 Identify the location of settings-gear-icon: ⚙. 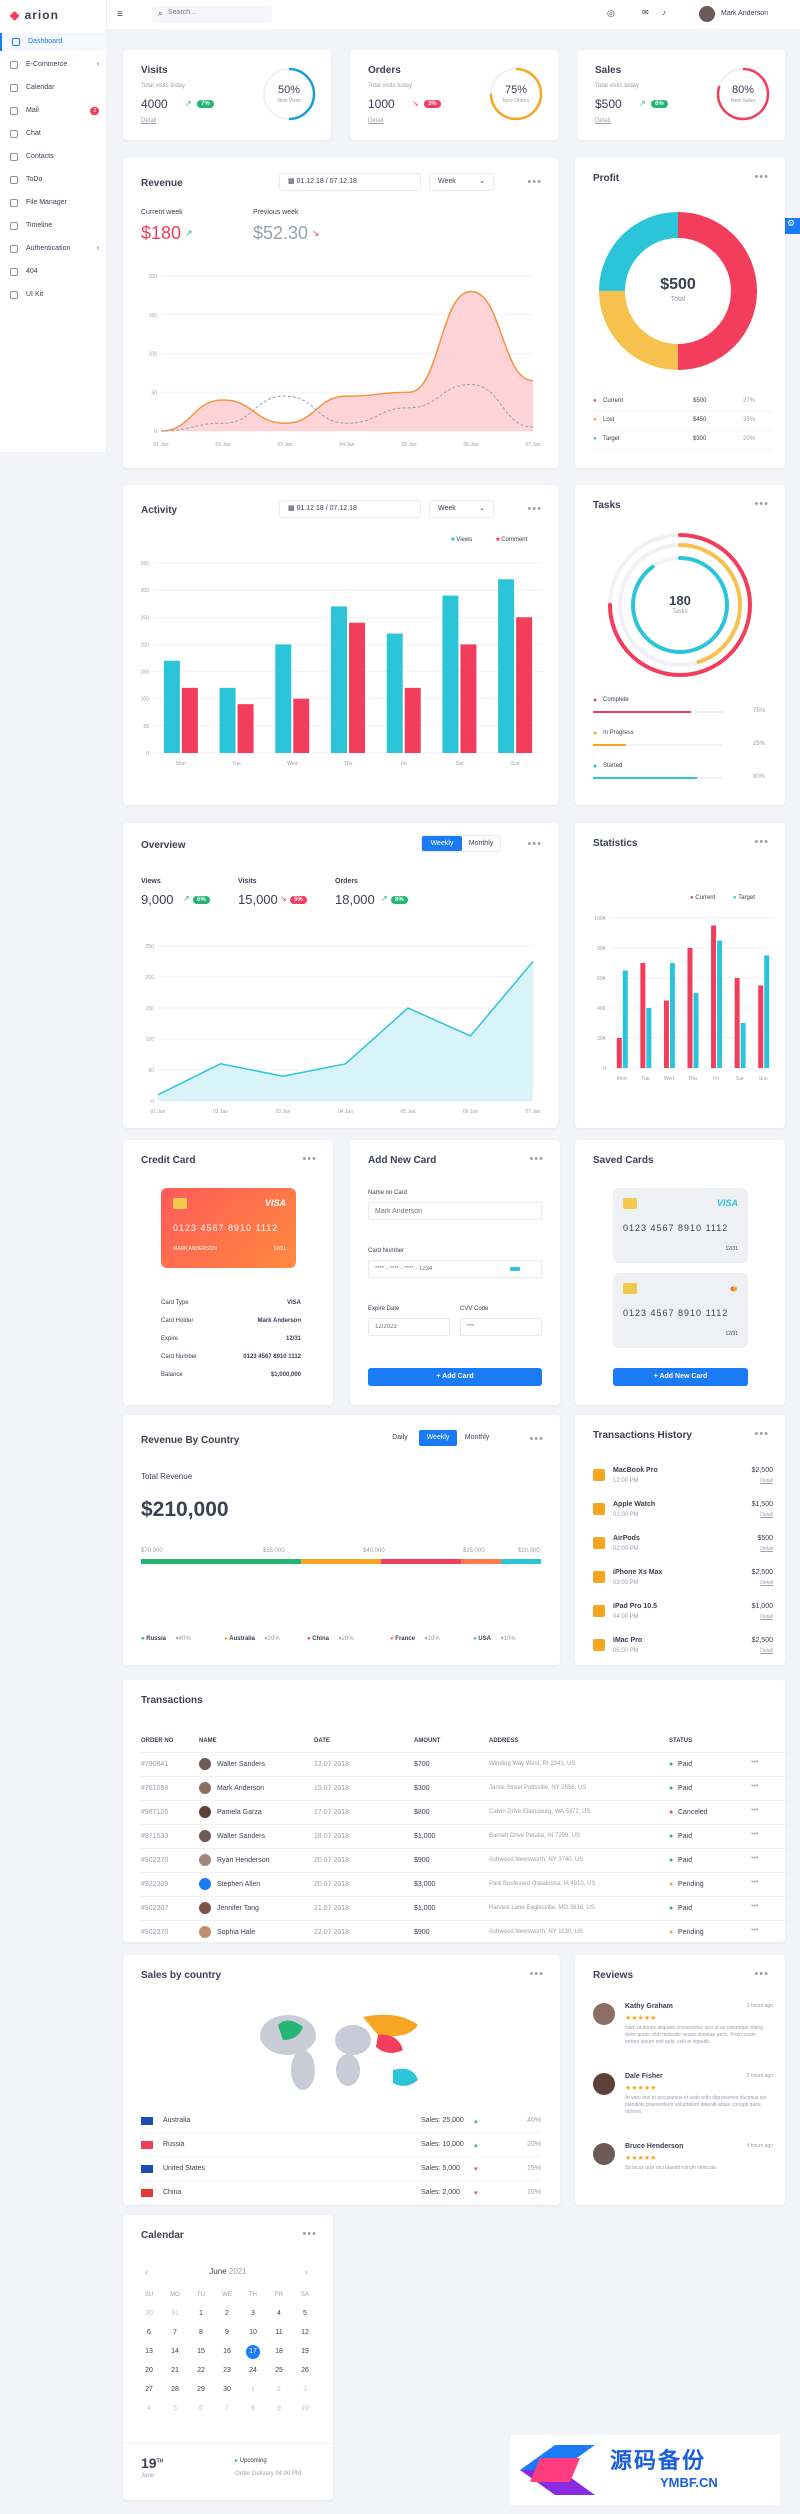
(791, 226).